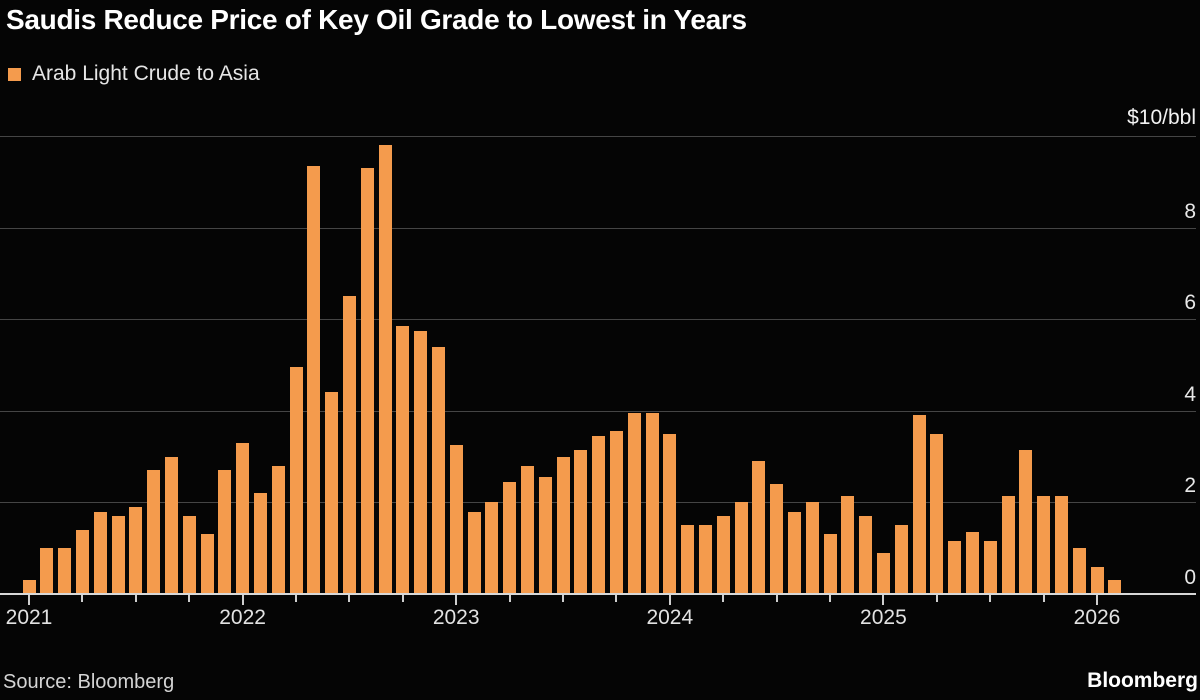  I want to click on y-axis-tick-label: 4, so click(1190, 394).